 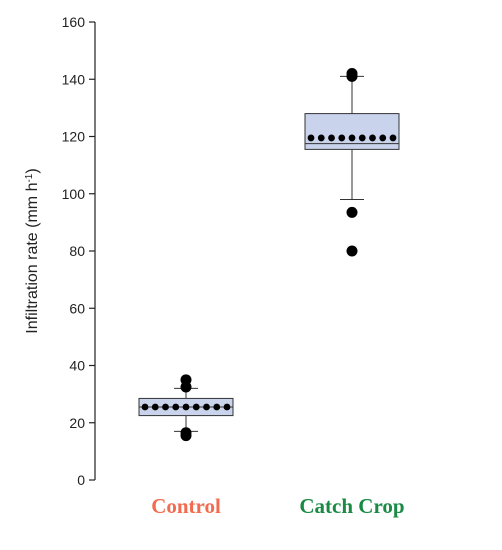 I want to click on box-group-catch-crop, so click(x=352, y=162).